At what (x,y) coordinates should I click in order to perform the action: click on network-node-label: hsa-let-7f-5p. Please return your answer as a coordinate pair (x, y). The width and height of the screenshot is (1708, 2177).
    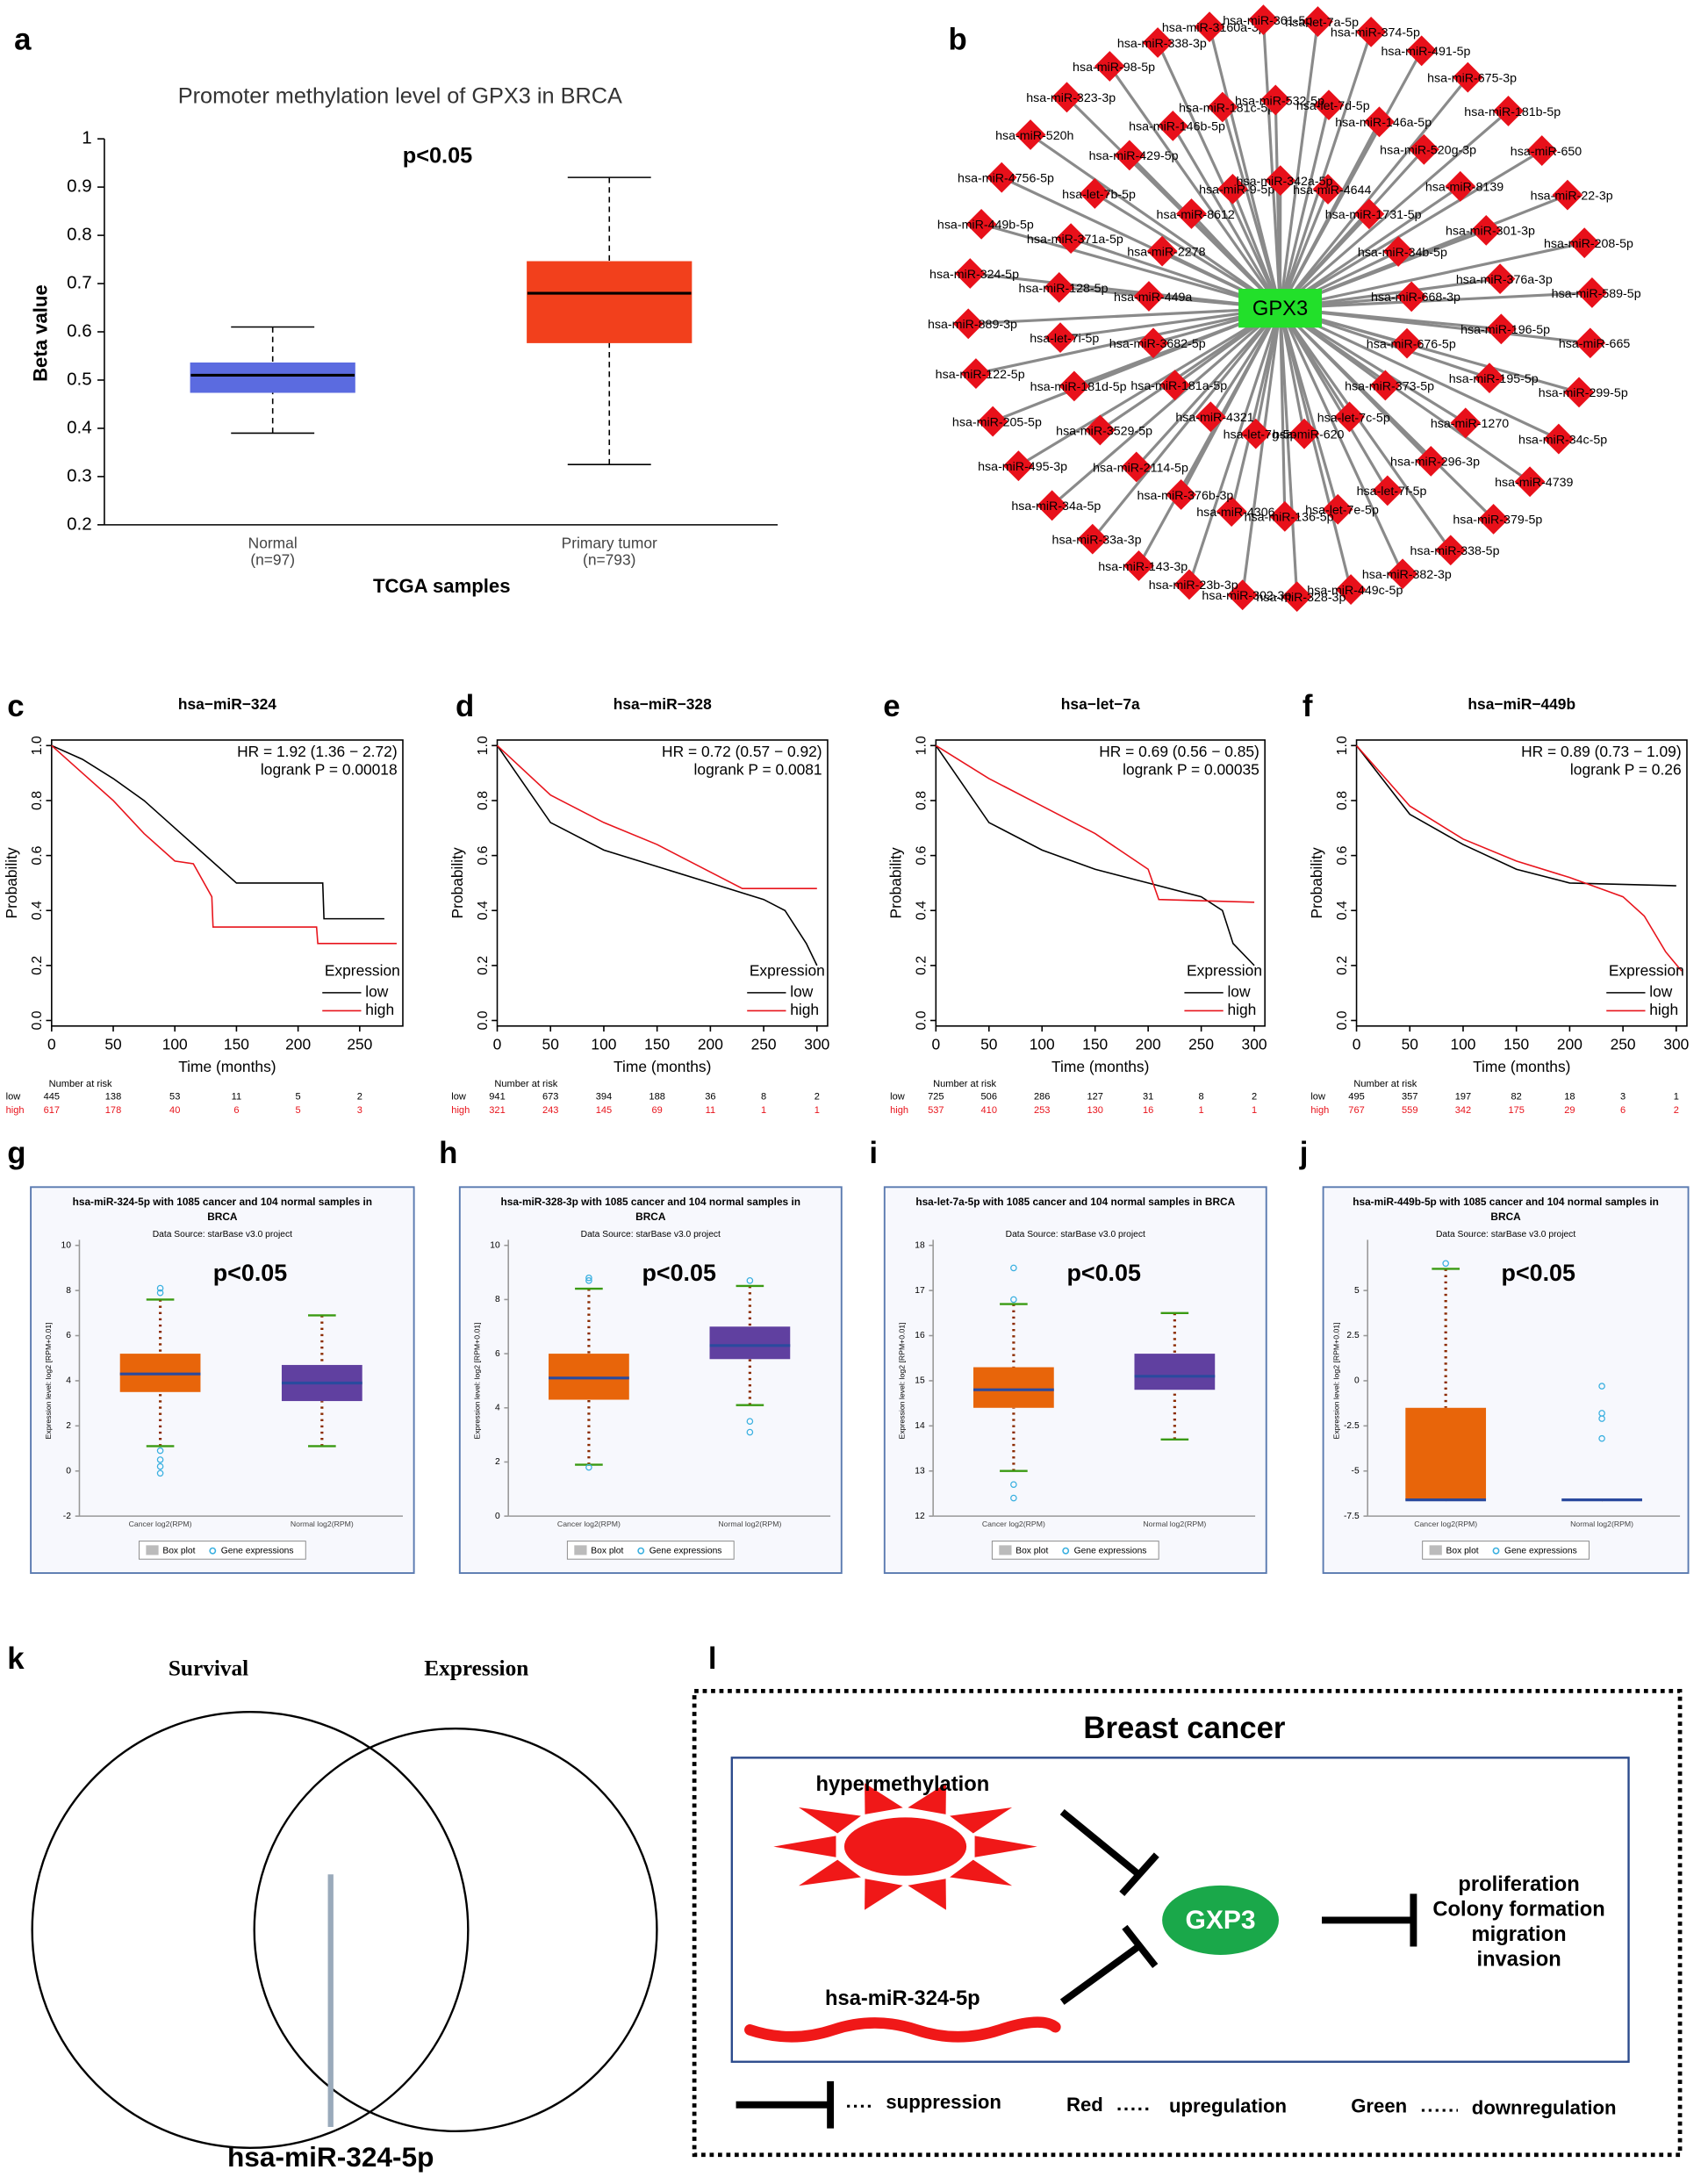
    Looking at the image, I should click on (1392, 492).